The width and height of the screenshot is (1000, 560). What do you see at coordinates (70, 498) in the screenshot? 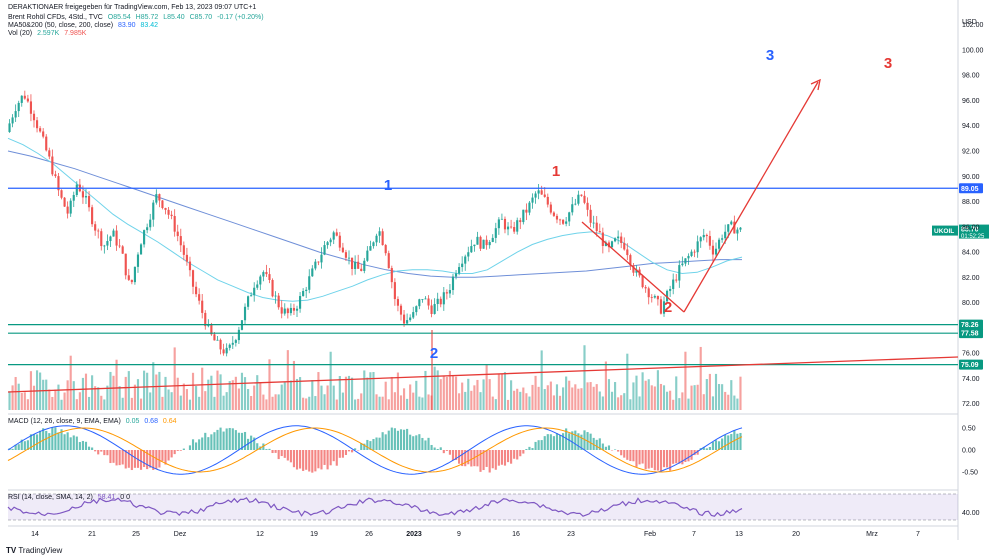
I see `rsi-legend: RSI (14, close, SMA, 14, 2) 58.41 0 0` at bounding box center [70, 498].